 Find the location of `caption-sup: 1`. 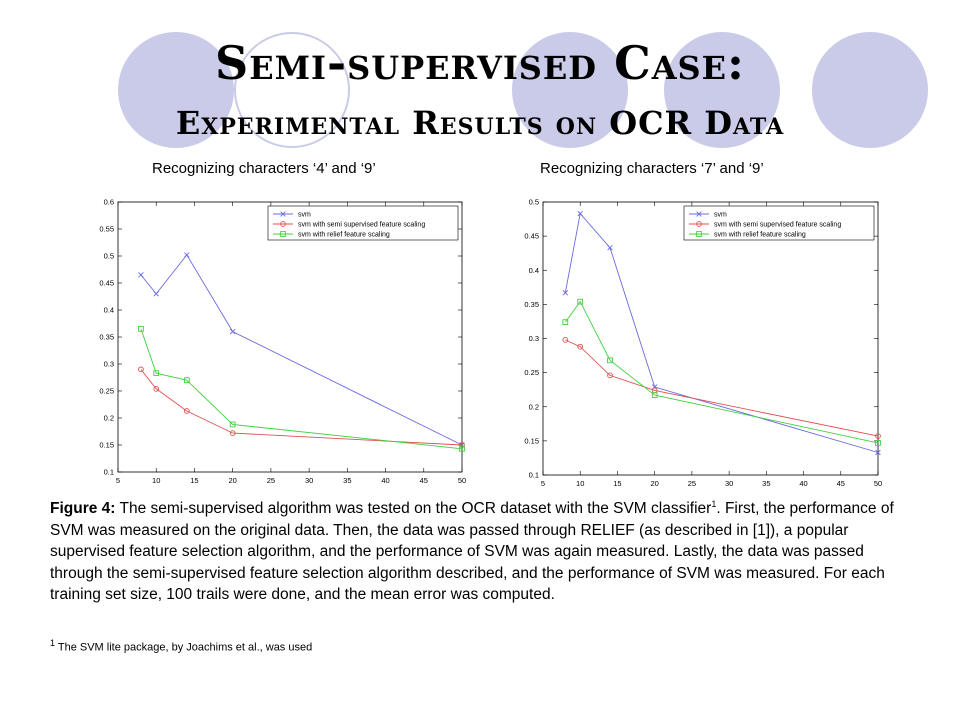

caption-sup: 1 is located at coordinates (714, 504).